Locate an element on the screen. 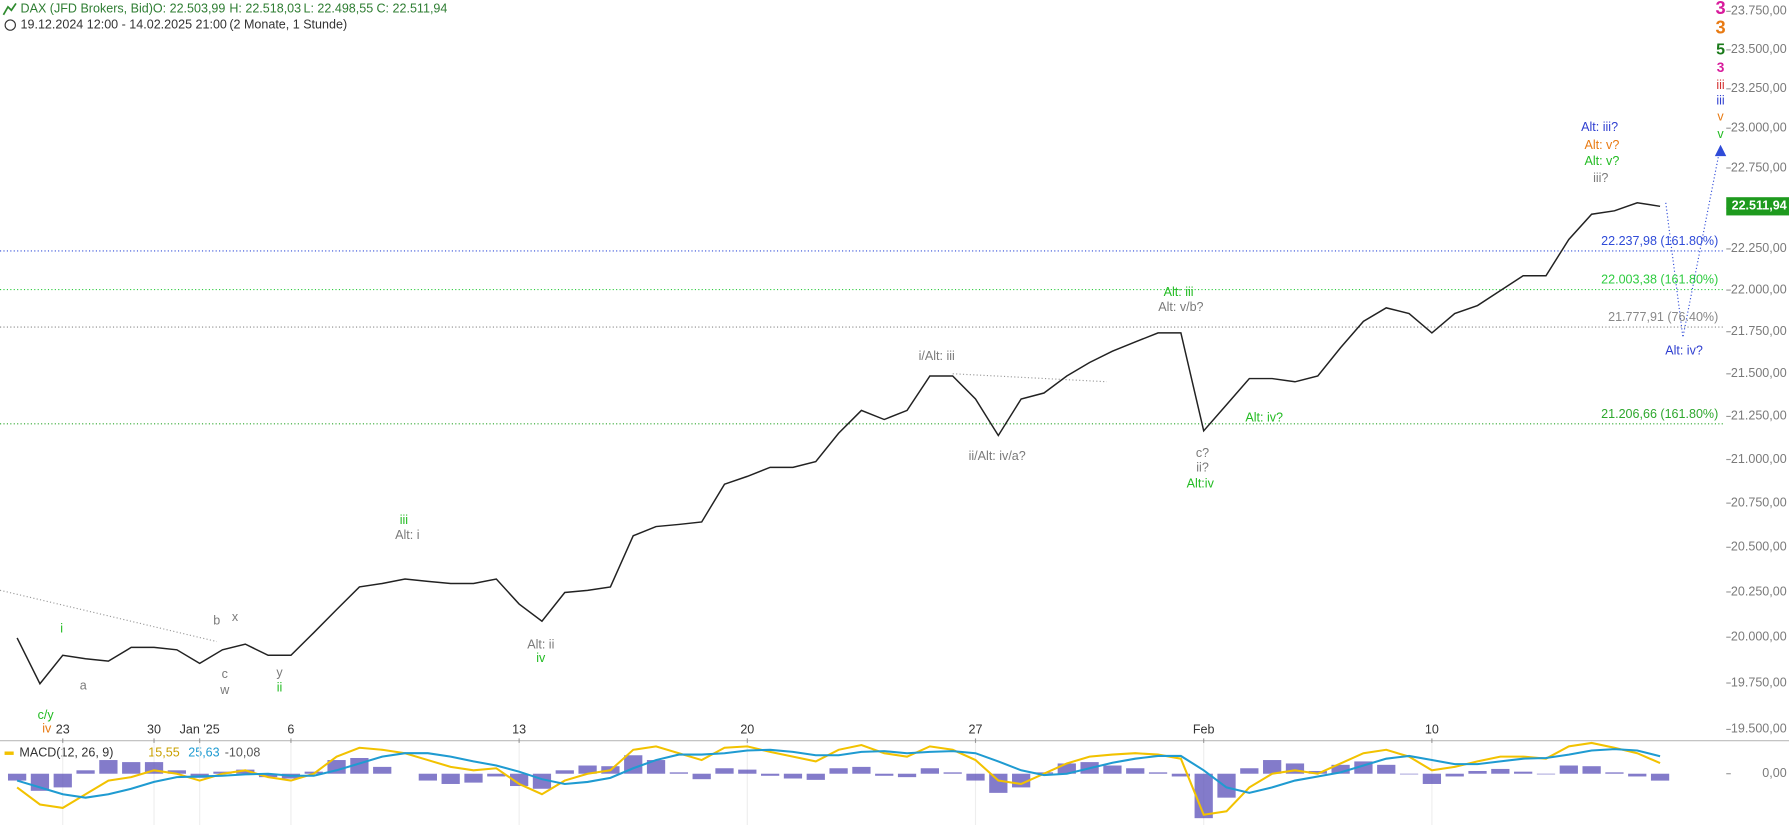  signal-last: 25,63 is located at coordinates (203, 753).